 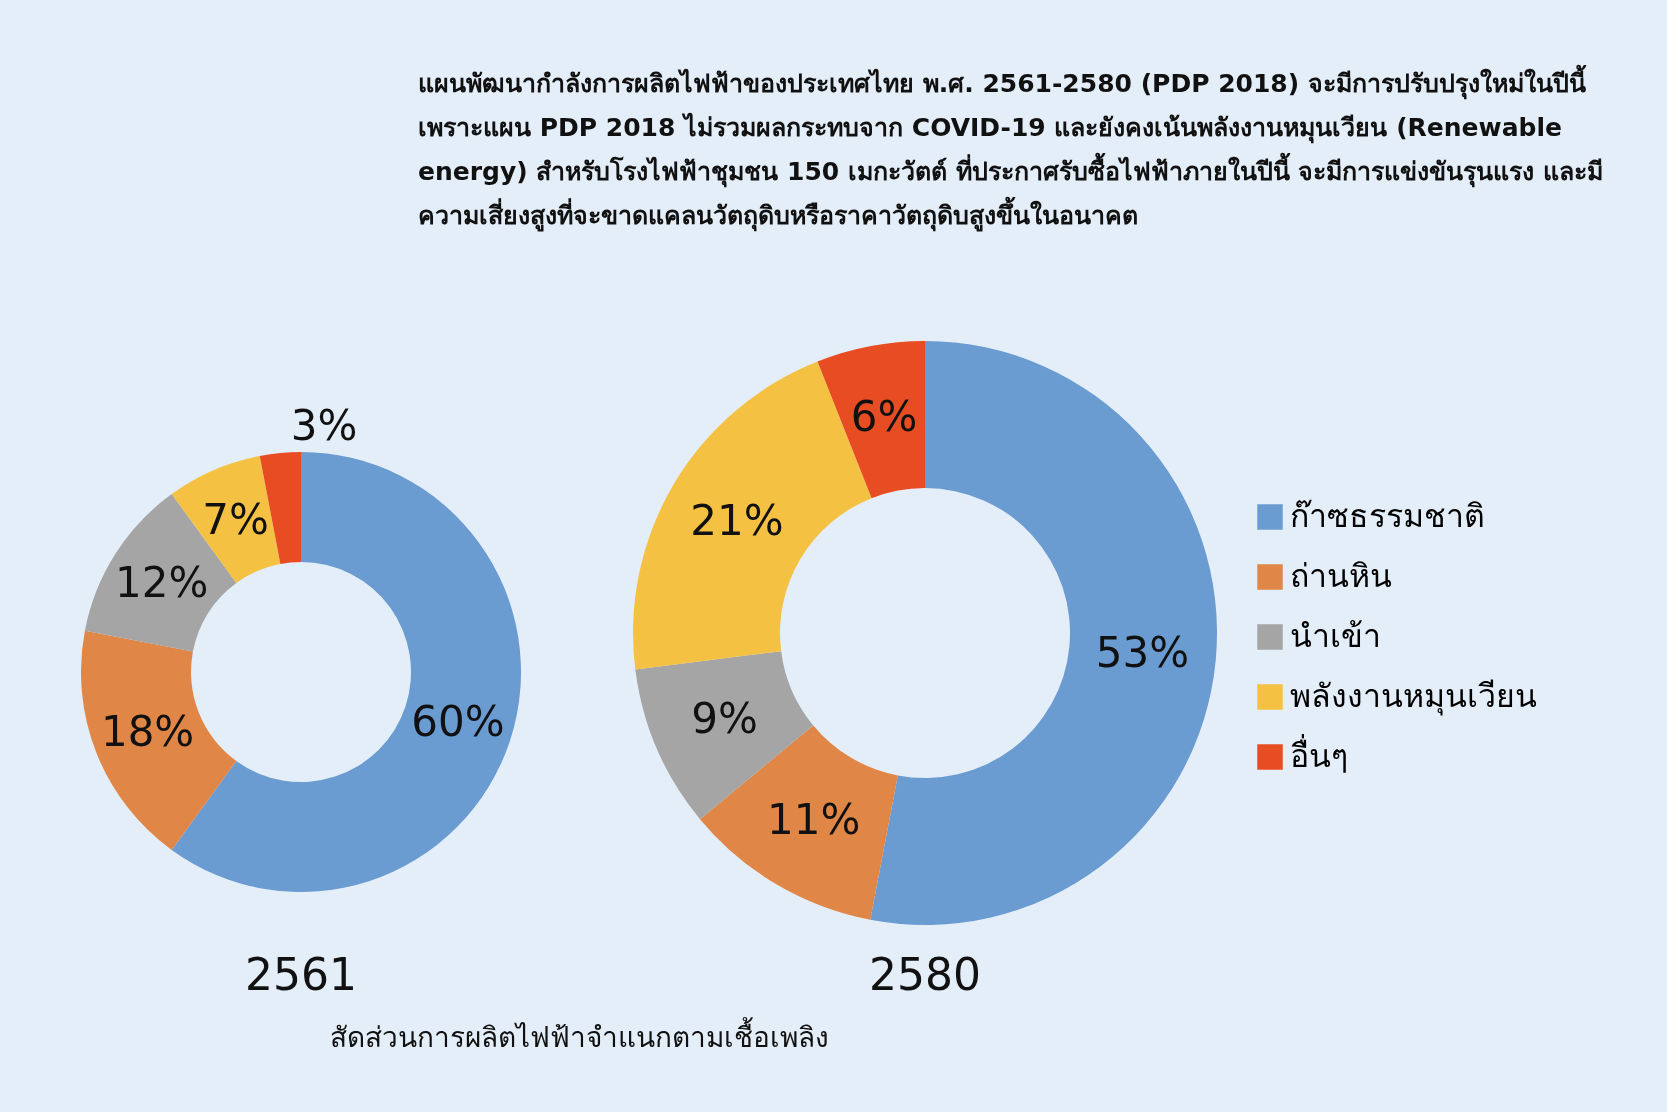 What do you see at coordinates (235, 519) in the screenshot?
I see `data-label: 7%` at bounding box center [235, 519].